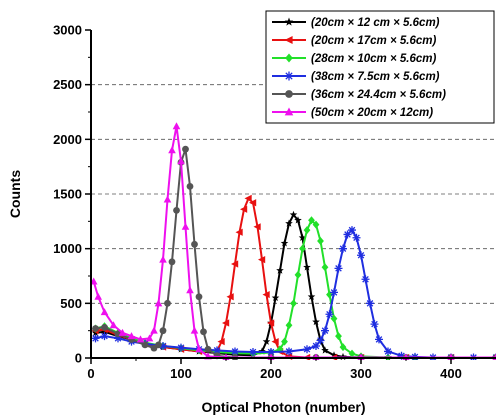 The image size is (496, 416). I want to click on legend-label: (38cm × 7.5cm × 5.6cm), so click(375, 77).